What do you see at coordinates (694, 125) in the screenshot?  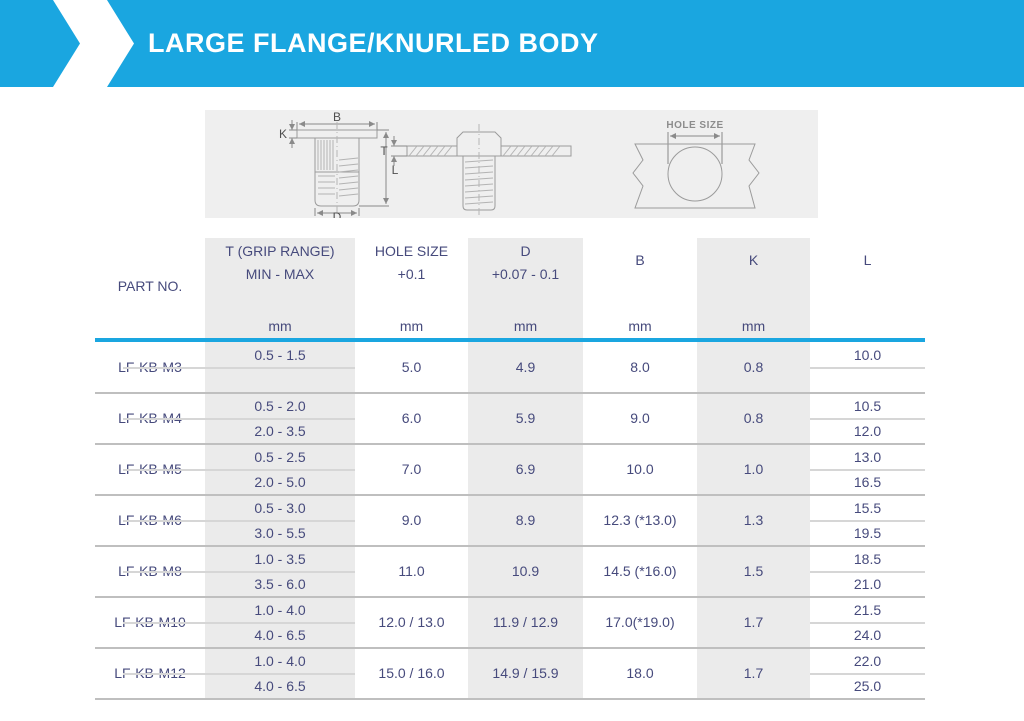 I see `hole-size-label: HOLE SIZE` at bounding box center [694, 125].